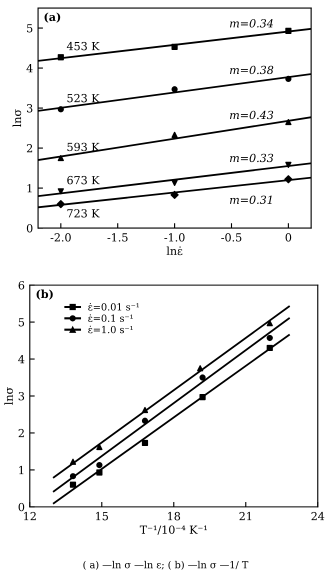 This screenshot has height=576, width=331. What do you see at coordinates (110, 318) in the screenshot?
I see `legend-label: ε̇=0.1 s⁻¹` at bounding box center [110, 318].